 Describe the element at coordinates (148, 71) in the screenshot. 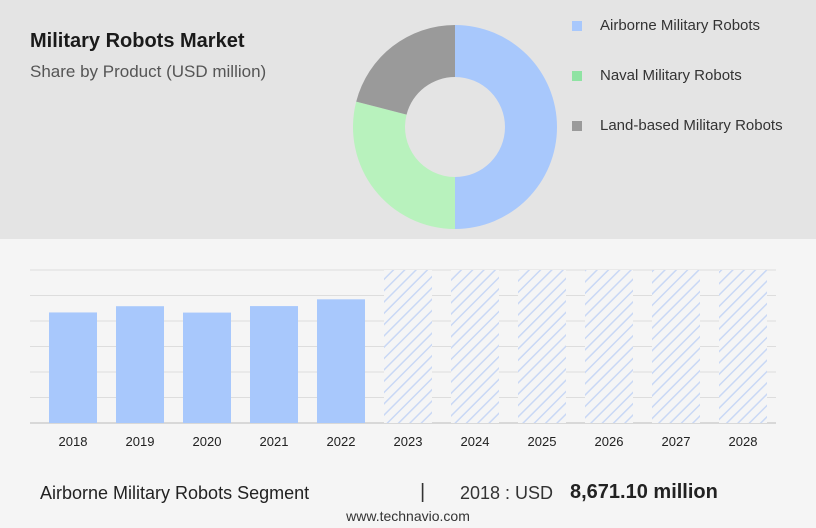

I see `chart-subtitle: Share by Product (USD million)` at that location.